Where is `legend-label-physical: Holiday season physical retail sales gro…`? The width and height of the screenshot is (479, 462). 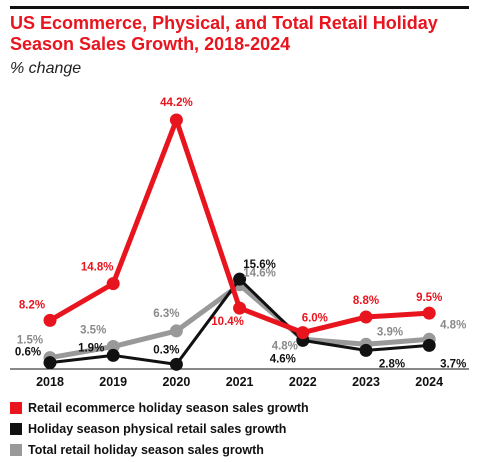
legend-label-physical: Holiday season physical retail sales gro… is located at coordinates (157, 428).